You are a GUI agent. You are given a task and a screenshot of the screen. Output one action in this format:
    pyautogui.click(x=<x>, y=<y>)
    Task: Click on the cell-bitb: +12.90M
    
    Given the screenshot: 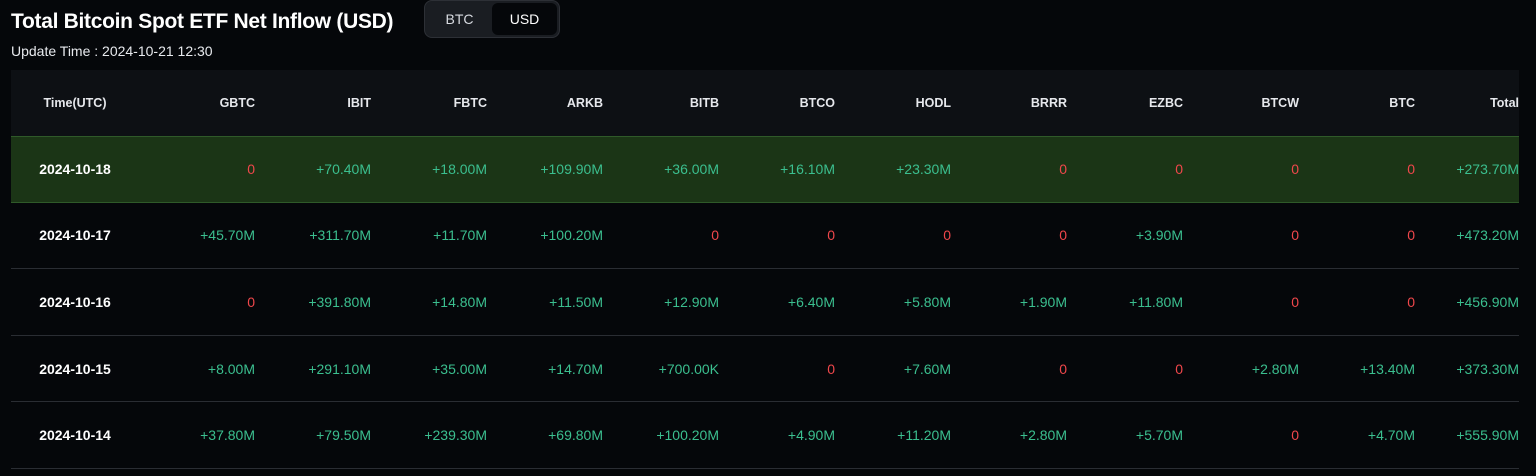 What is the action you would take?
    pyautogui.click(x=691, y=301)
    